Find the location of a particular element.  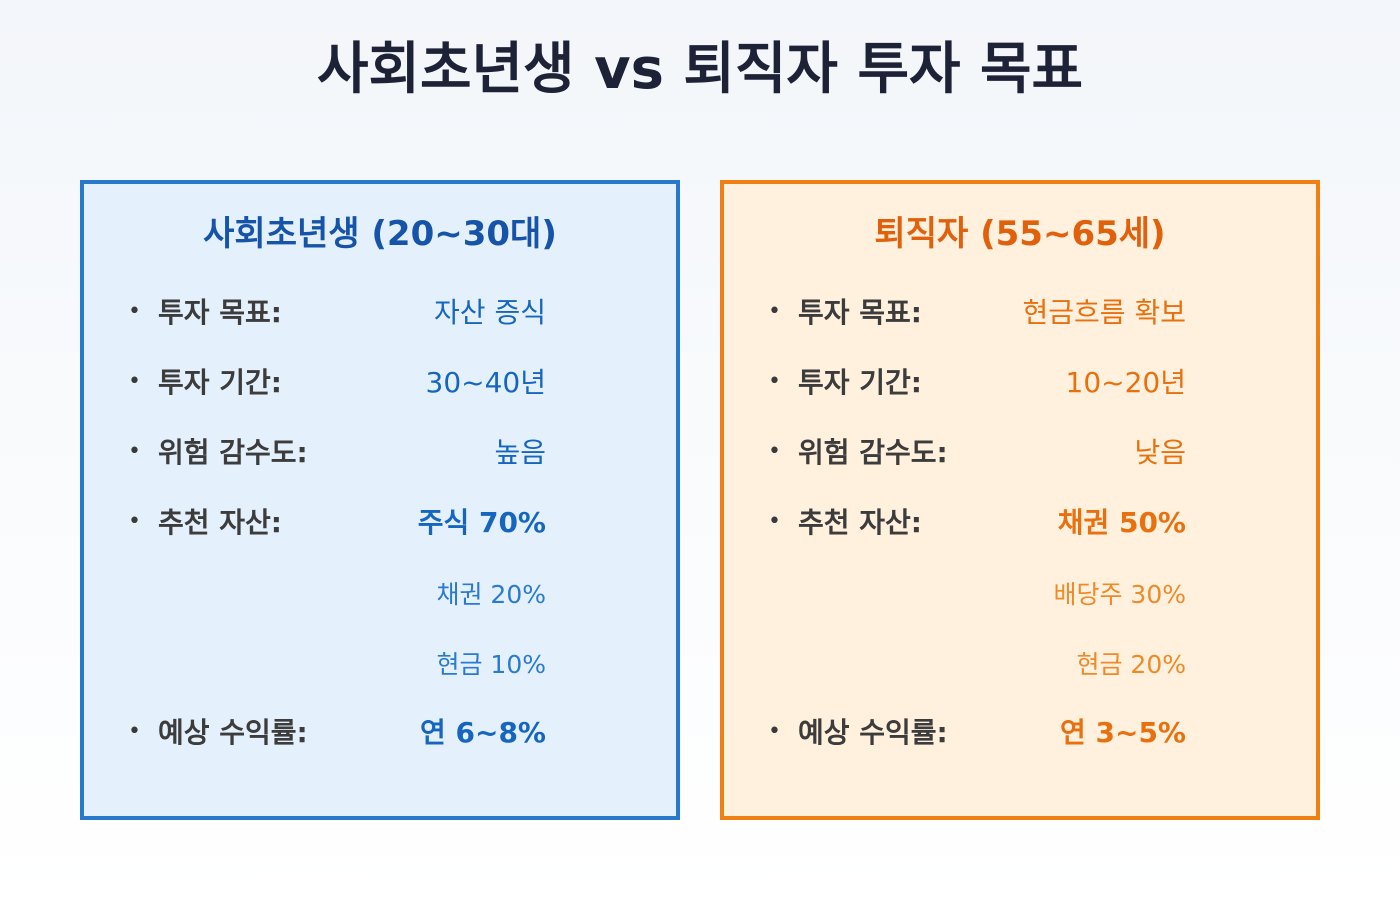

young-goal-label: 투자 목표: is located at coordinates (220, 312).